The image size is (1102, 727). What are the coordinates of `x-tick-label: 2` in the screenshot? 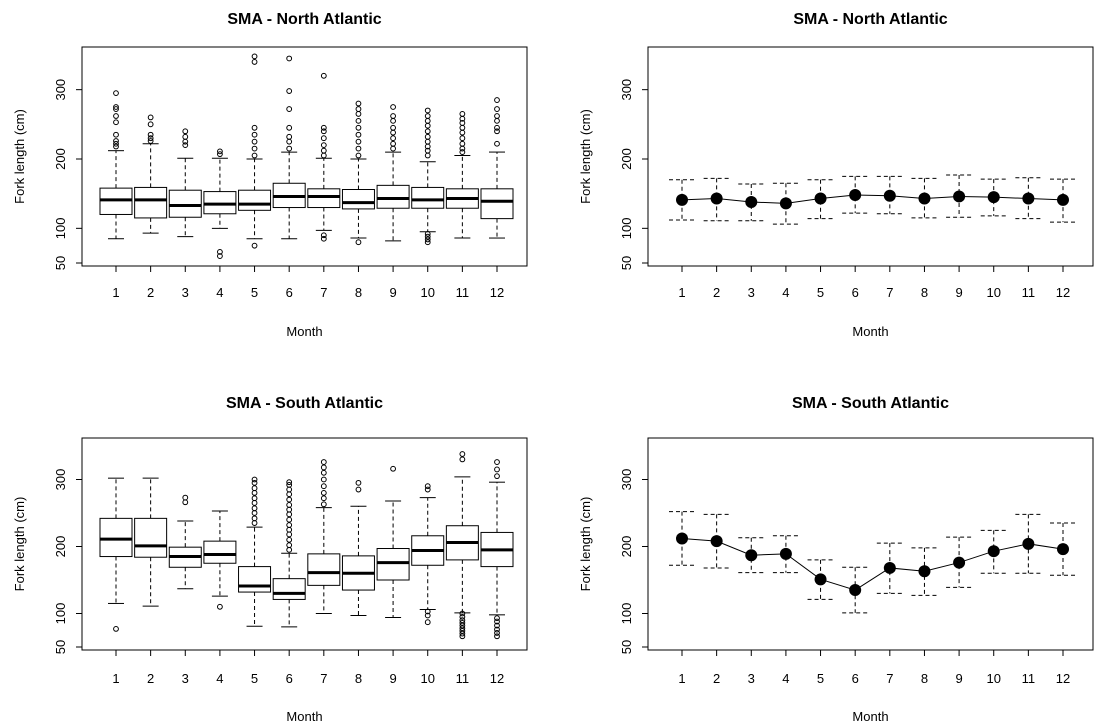 It's located at (716, 678).